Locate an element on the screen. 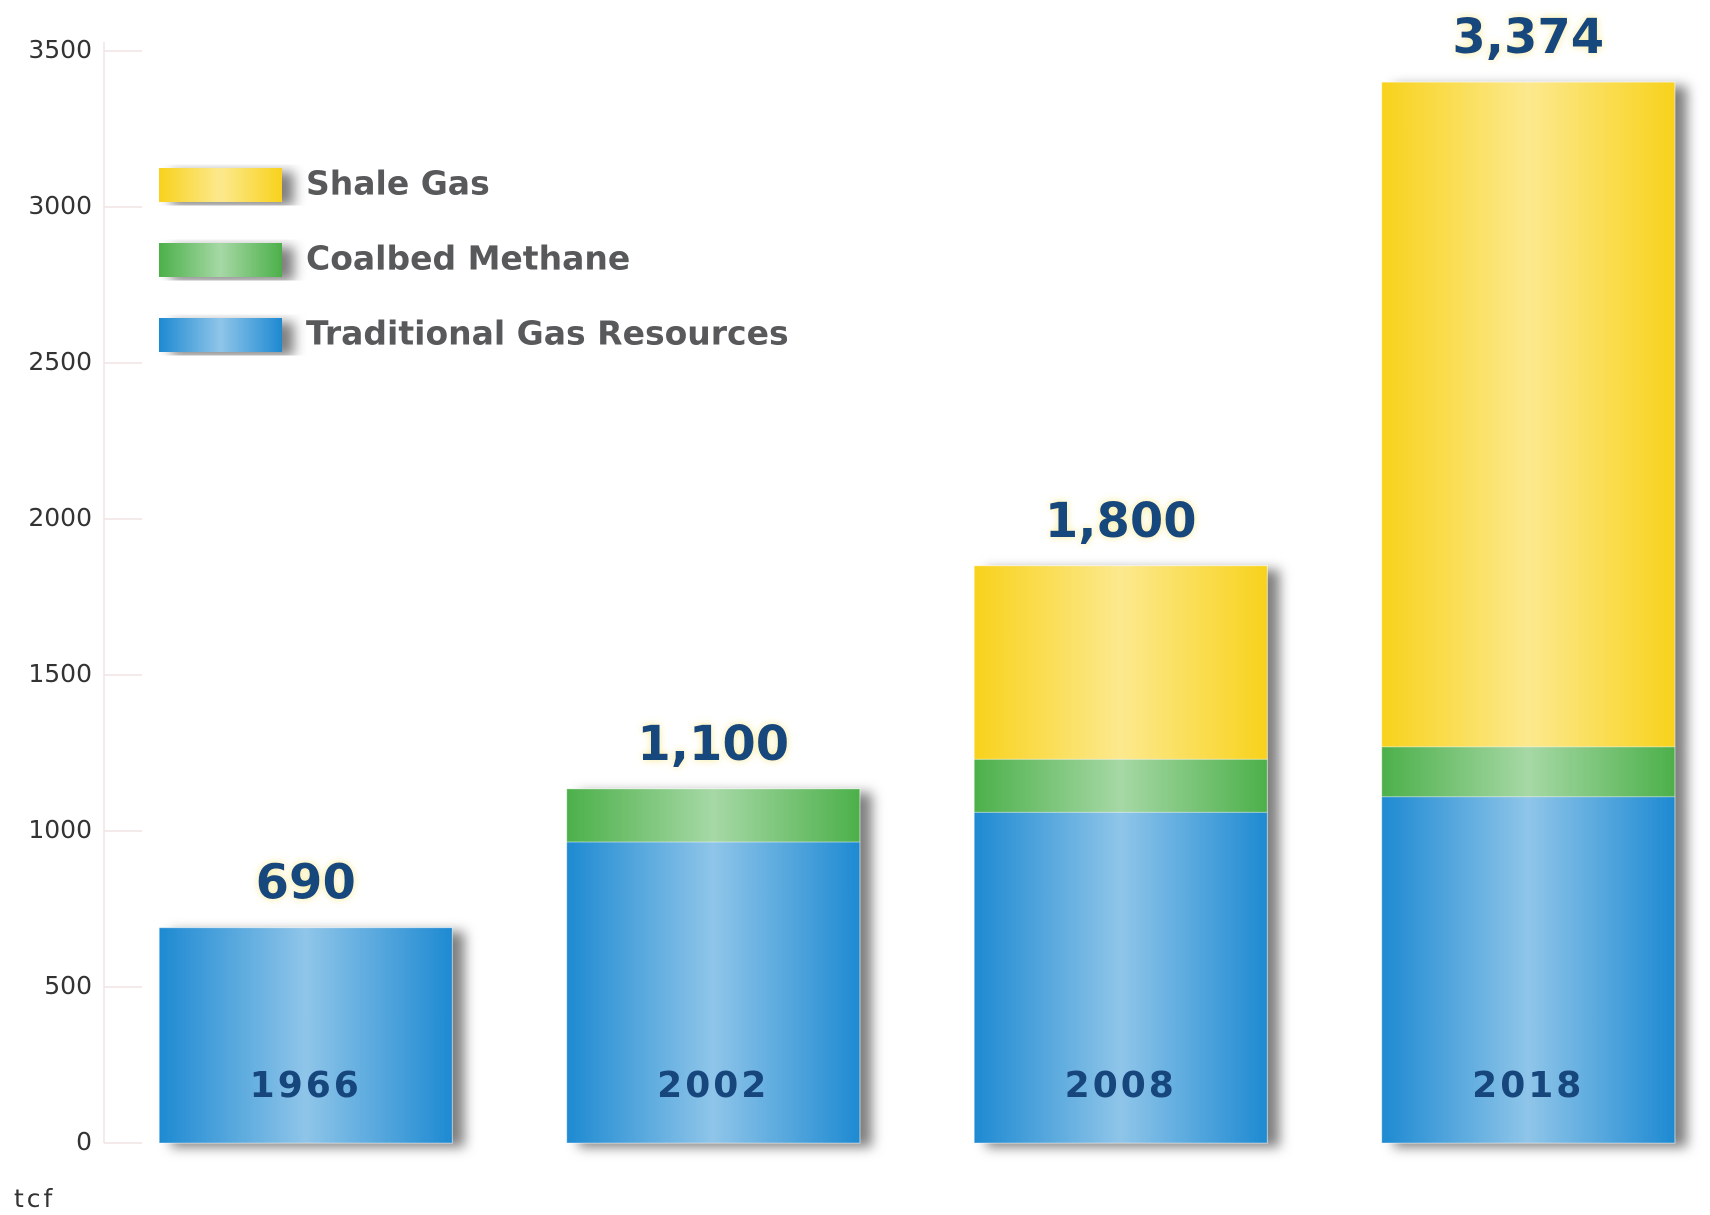 This screenshot has width=1710, height=1215. category-label: 1966 is located at coordinates (306, 1085).